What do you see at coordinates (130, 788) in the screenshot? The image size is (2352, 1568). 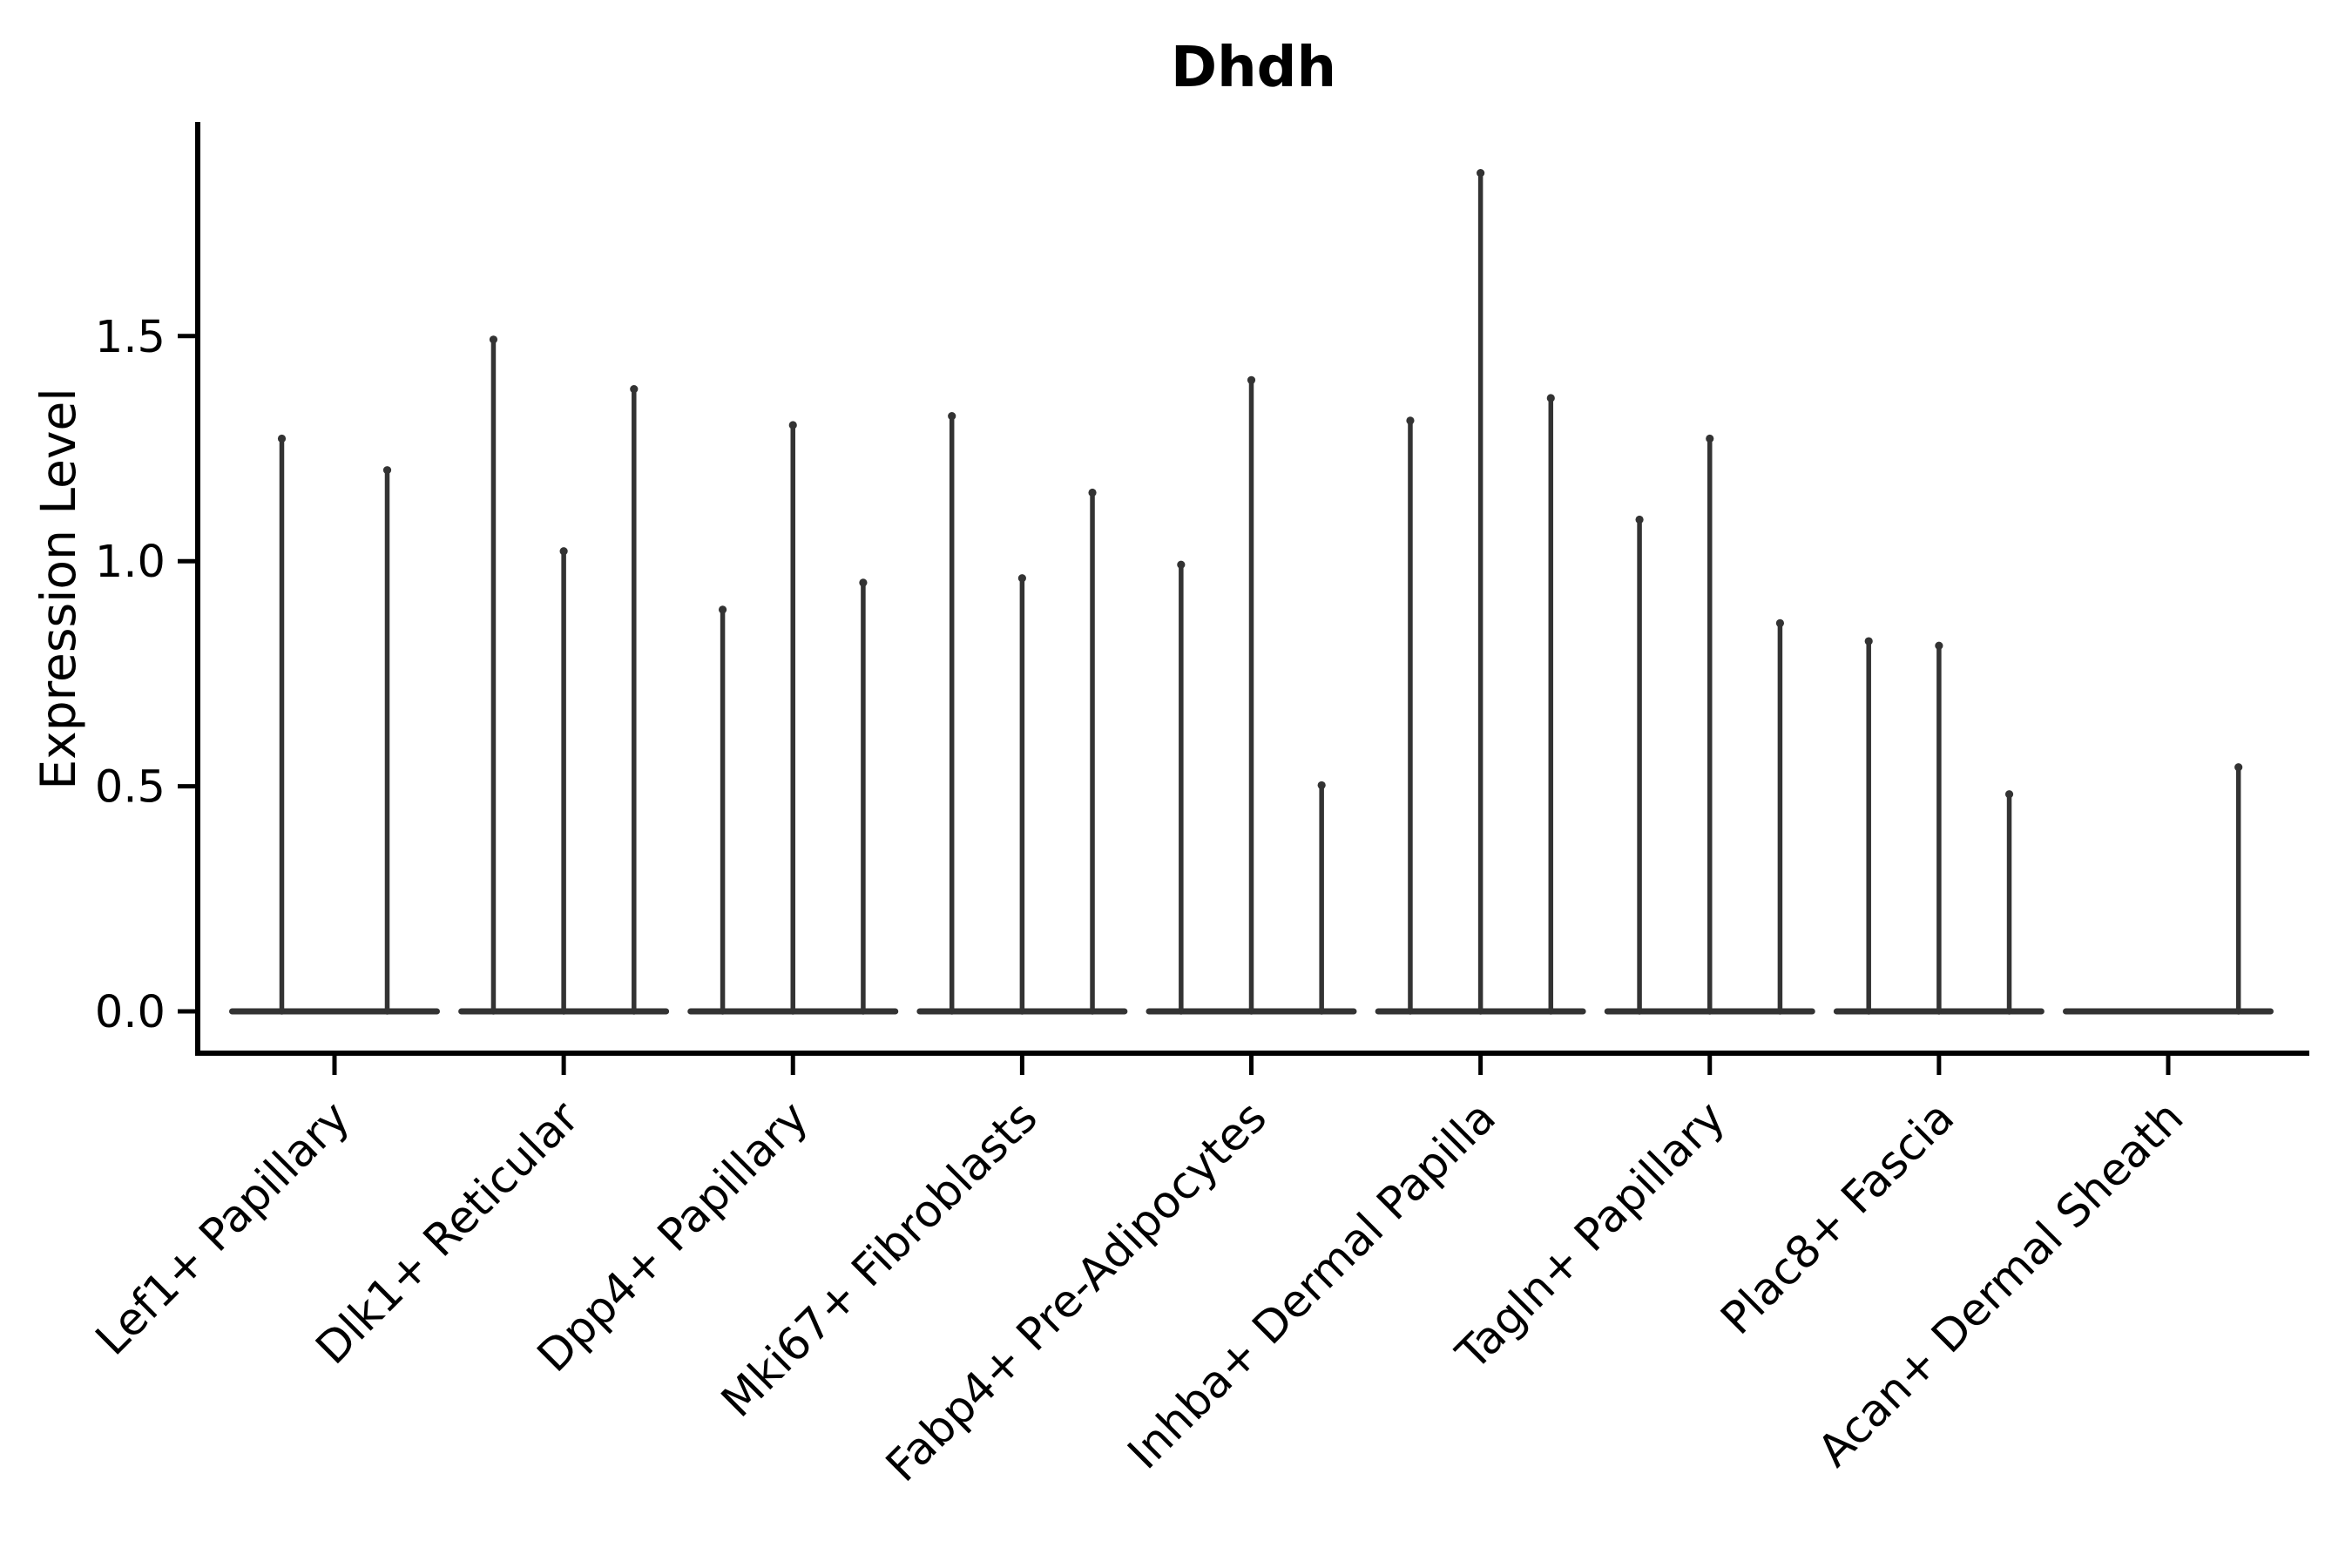 I see `y-tick-label: 0.5` at bounding box center [130, 788].